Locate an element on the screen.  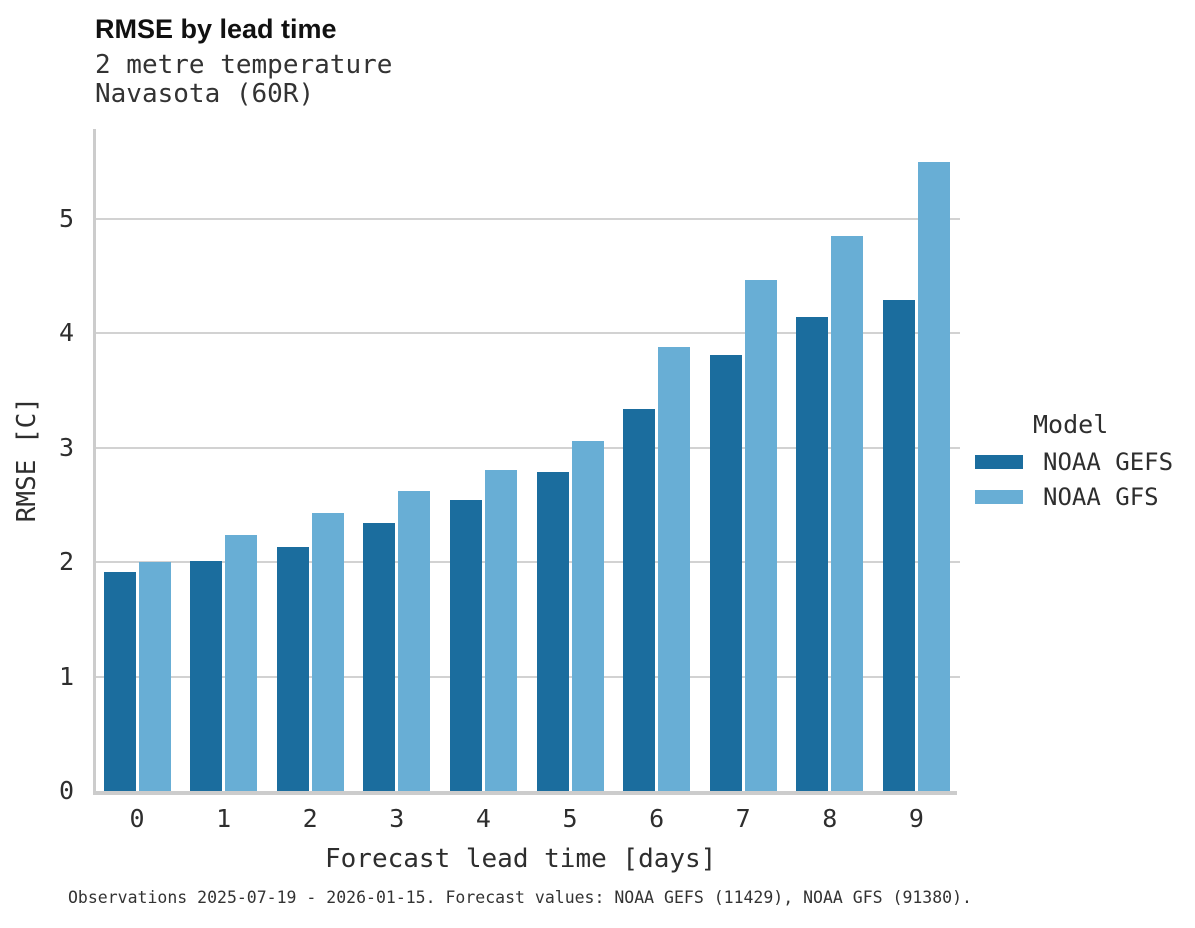
legend-label: NOAA GFS is located at coordinates (1101, 497).